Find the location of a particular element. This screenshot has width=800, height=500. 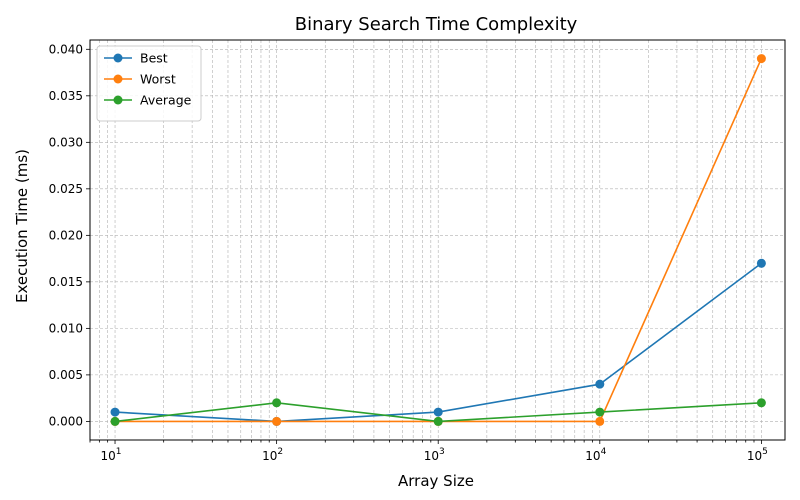

x-axis-title: Array Size is located at coordinates (436, 481).